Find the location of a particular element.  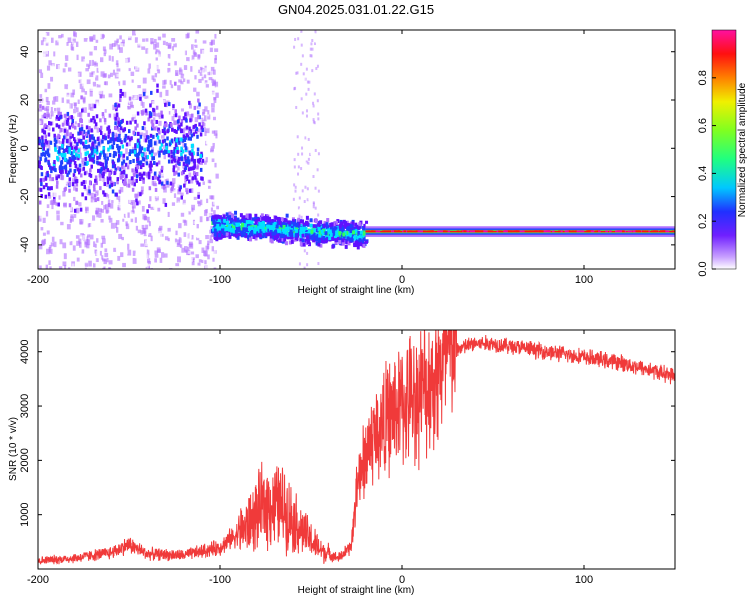

colorbar-tick-label: 0.8 is located at coordinates (703, 77).